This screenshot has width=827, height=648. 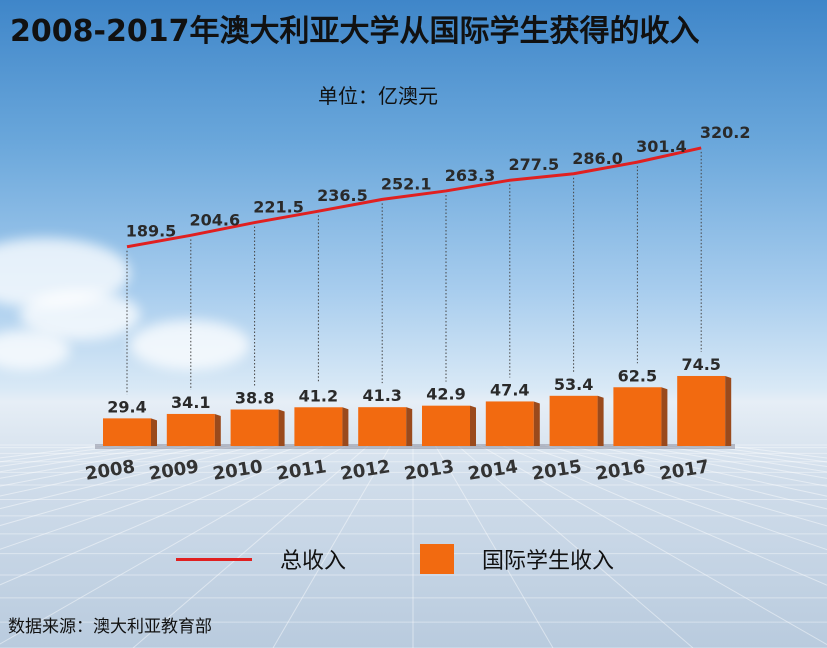 What do you see at coordinates (254, 398) in the screenshot?
I see `bar-value-label: 38.8` at bounding box center [254, 398].